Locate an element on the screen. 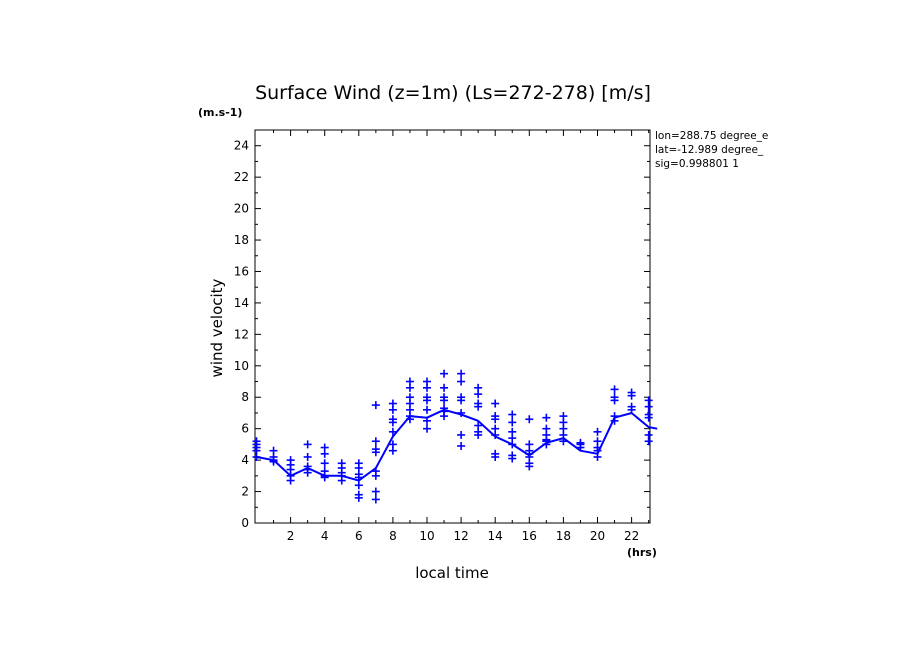 The height and width of the screenshot is (654, 904). x-tick-label: 20 is located at coordinates (597, 536).